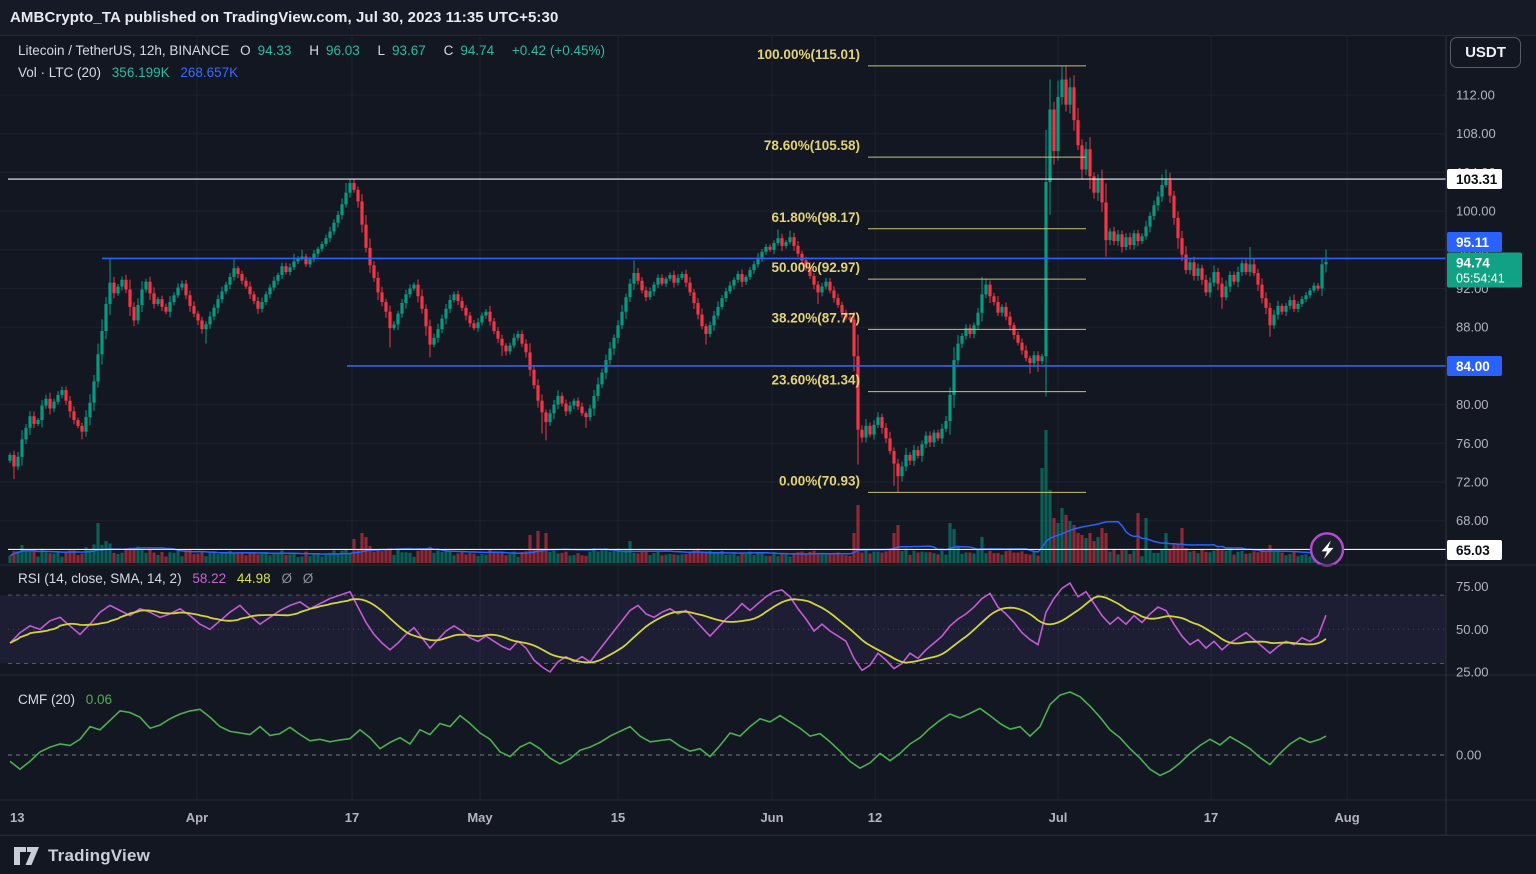  Describe the element at coordinates (469, 50) in the screenshot. I see `ohlc-close: C 94.74` at that location.